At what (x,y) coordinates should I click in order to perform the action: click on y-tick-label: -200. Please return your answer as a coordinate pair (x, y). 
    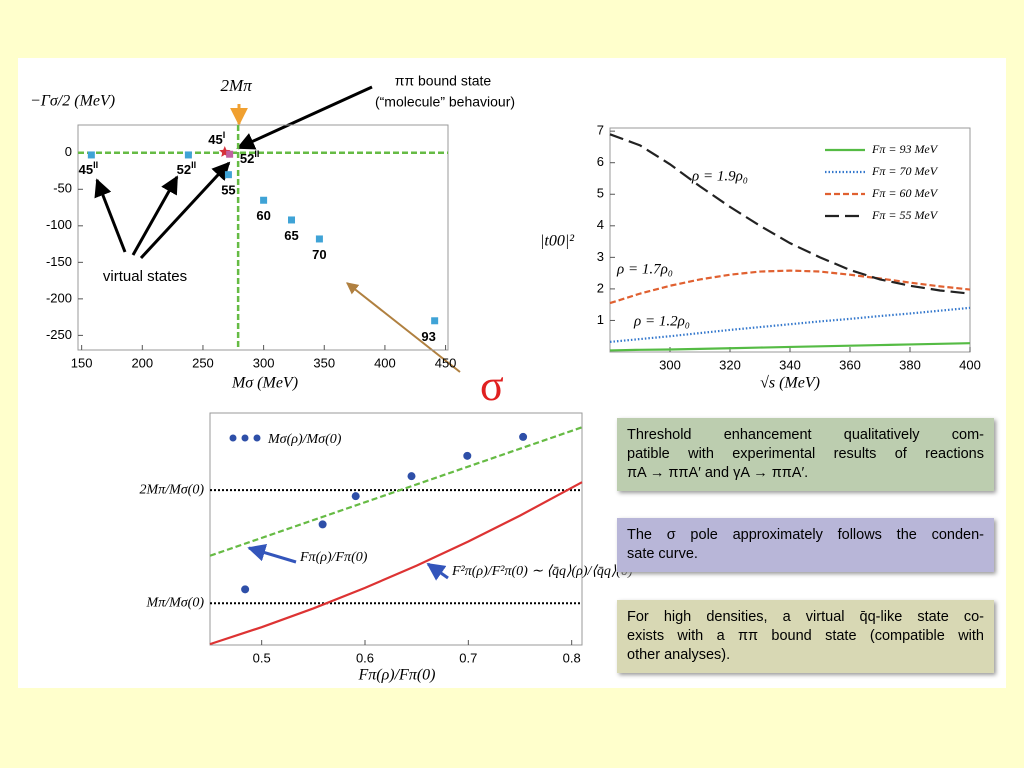
    Looking at the image, I should click on (59, 297).